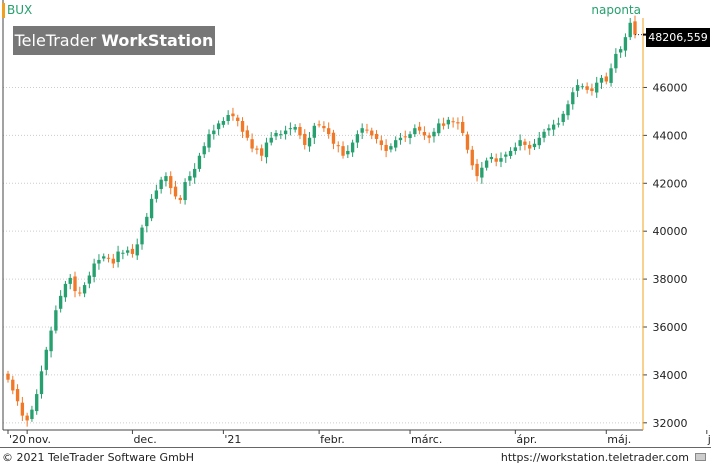  Describe the element at coordinates (20, 10) in the screenshot. I see `ticker-label: BUX` at that location.